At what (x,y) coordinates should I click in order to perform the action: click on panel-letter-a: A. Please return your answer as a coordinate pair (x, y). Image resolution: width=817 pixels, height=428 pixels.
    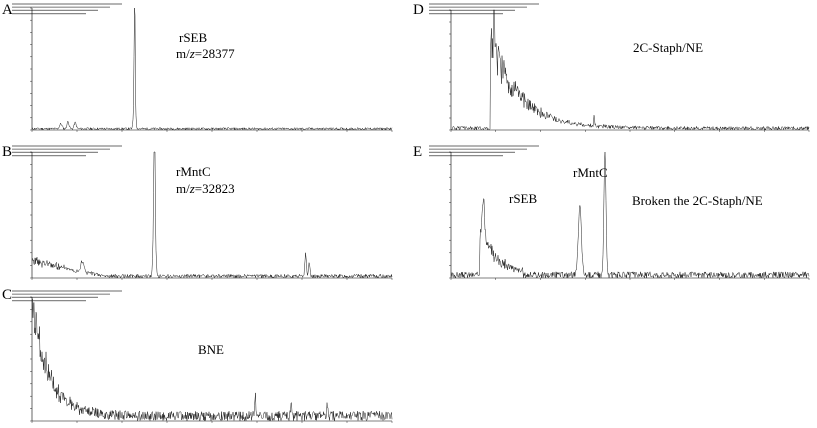
    Looking at the image, I should click on (7, 10).